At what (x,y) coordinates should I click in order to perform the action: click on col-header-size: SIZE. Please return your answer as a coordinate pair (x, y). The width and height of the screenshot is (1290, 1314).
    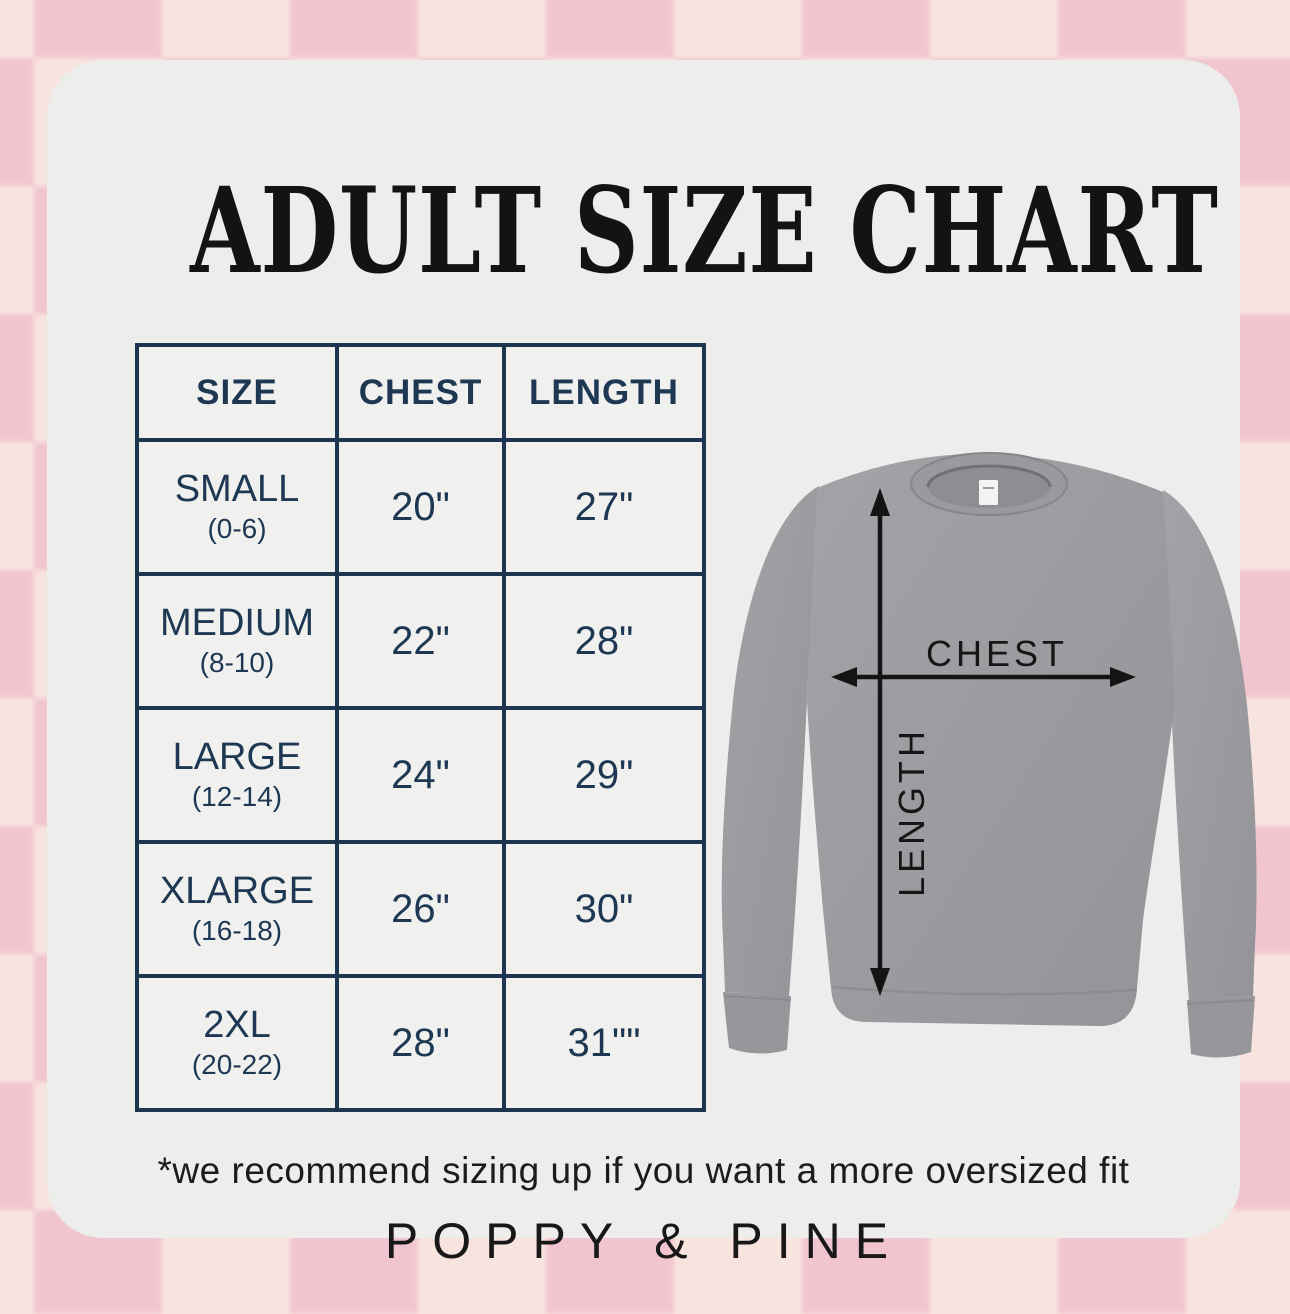
    Looking at the image, I should click on (237, 392).